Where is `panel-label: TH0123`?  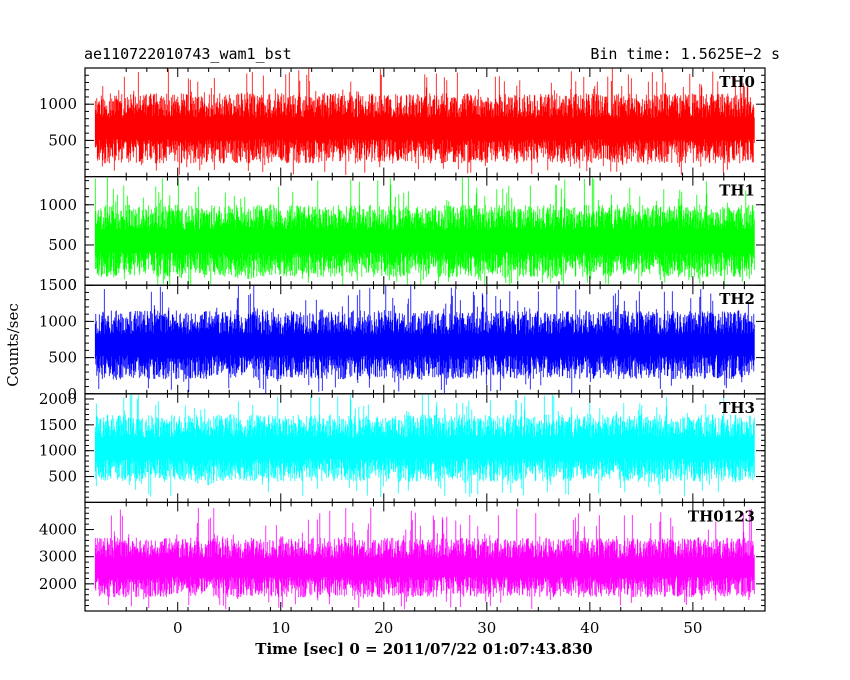 panel-label: TH0123 is located at coordinates (721, 516).